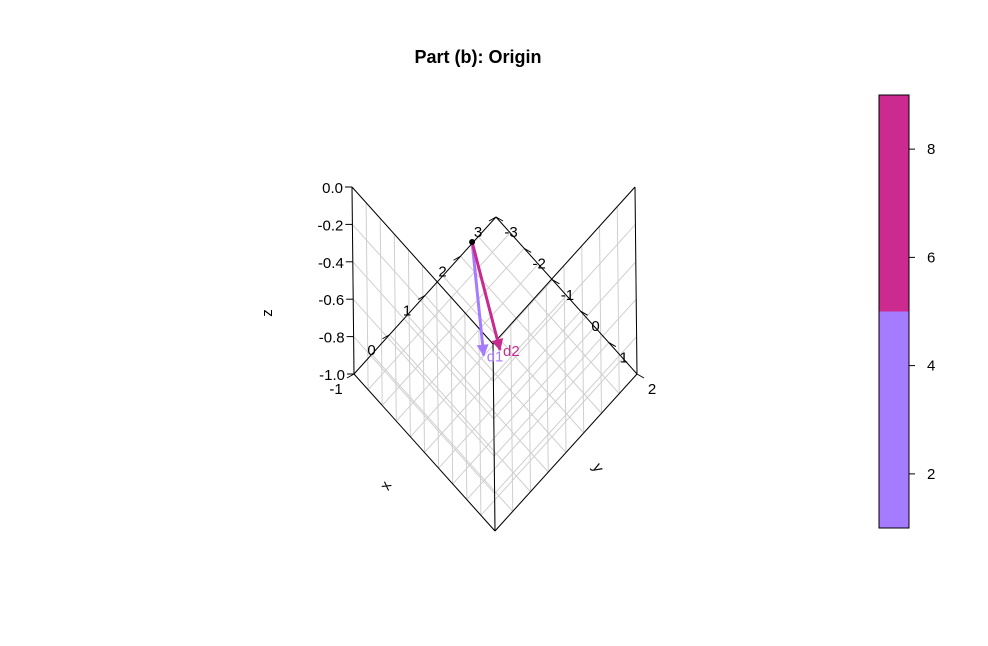  What do you see at coordinates (595, 326) in the screenshot?
I see `y-tick-label: 0` at bounding box center [595, 326].